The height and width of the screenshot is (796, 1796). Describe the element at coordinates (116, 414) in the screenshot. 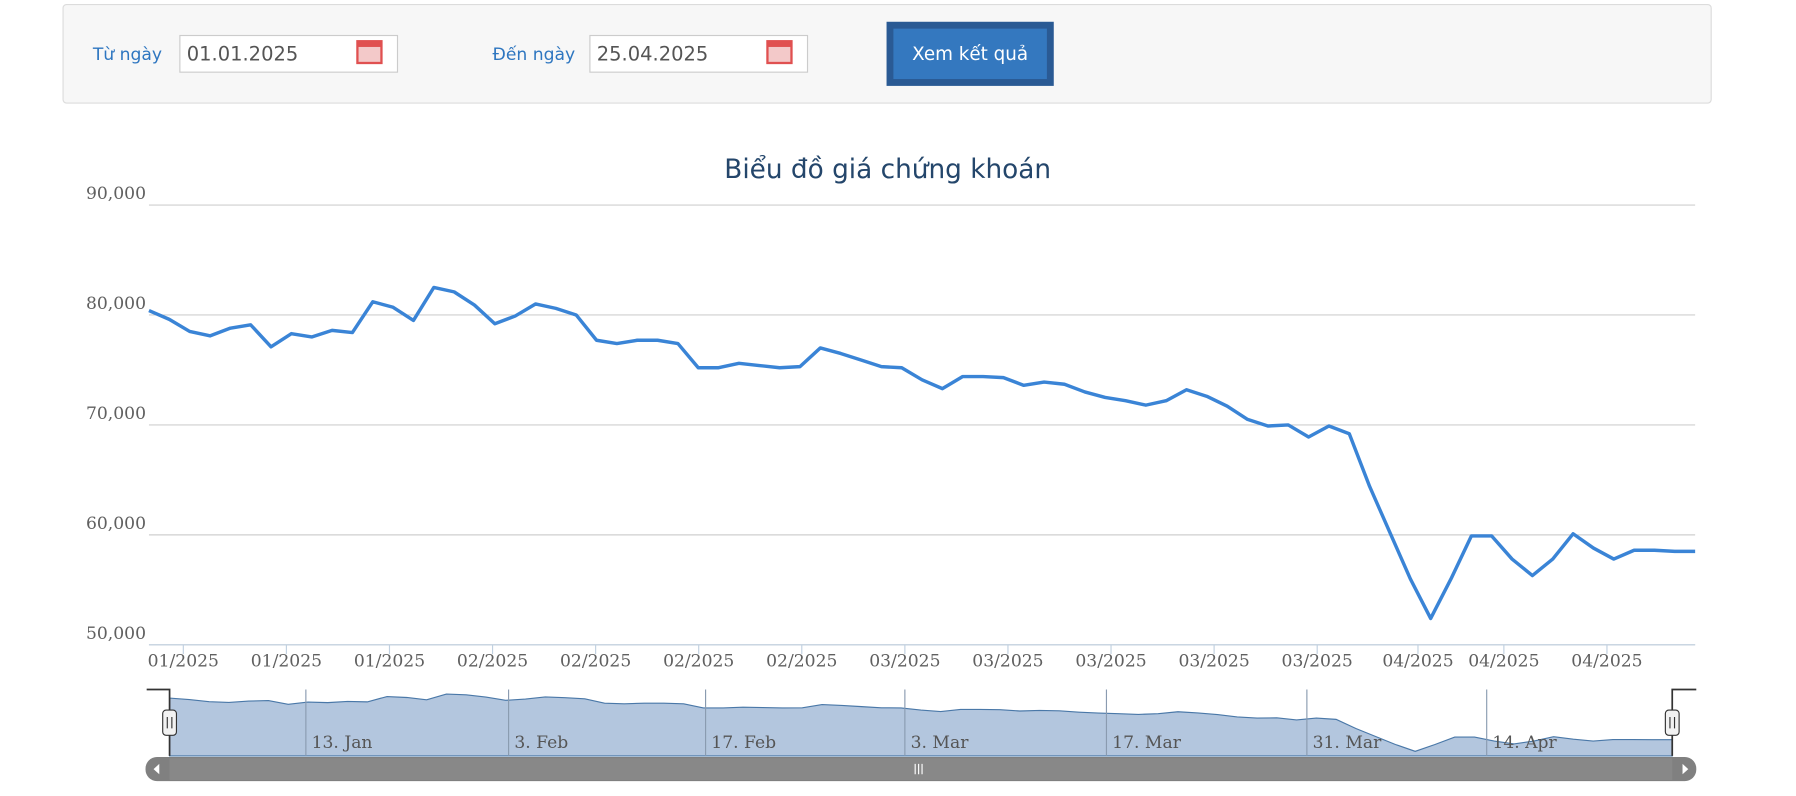

I see `y-tick-label: 70,000` at that location.